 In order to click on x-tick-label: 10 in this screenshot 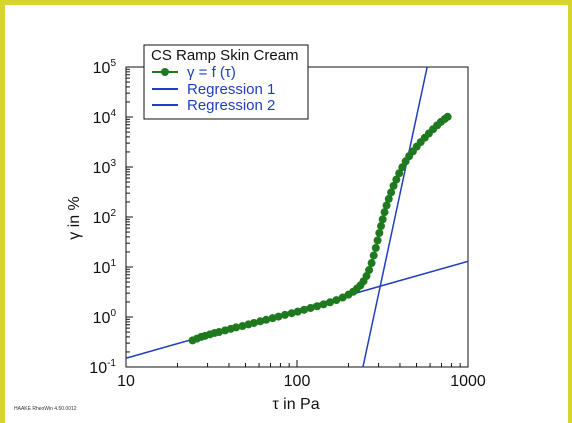, I will do `click(126, 381)`.